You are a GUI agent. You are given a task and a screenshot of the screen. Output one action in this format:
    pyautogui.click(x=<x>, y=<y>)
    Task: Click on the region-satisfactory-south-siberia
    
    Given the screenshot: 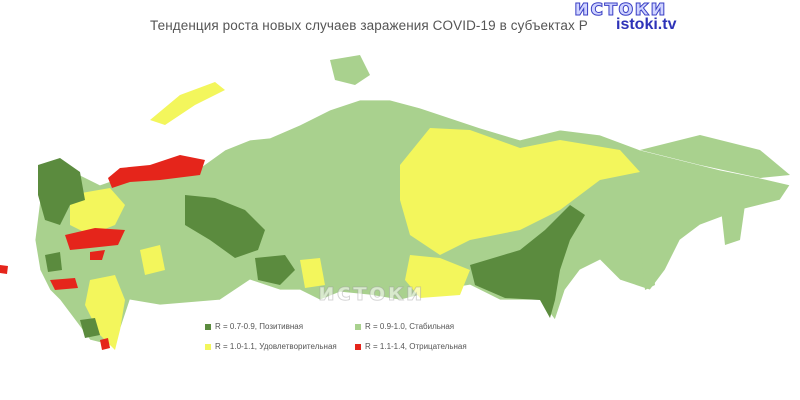 What is the action you would take?
    pyautogui.click(x=437, y=276)
    